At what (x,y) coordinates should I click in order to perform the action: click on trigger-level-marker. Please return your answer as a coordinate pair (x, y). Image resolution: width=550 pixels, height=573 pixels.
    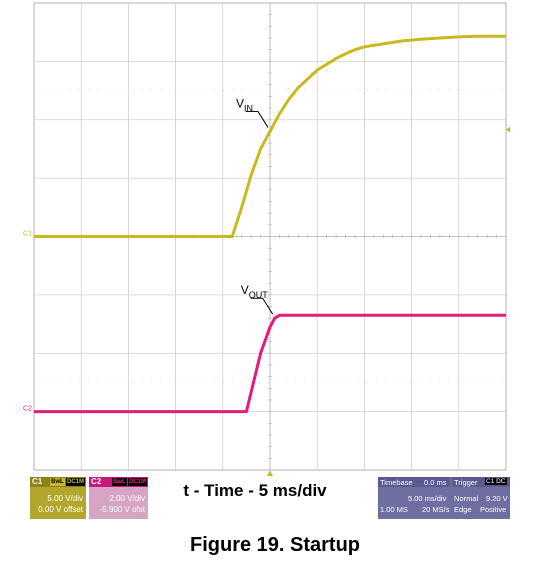
    Looking at the image, I should click on (508, 129).